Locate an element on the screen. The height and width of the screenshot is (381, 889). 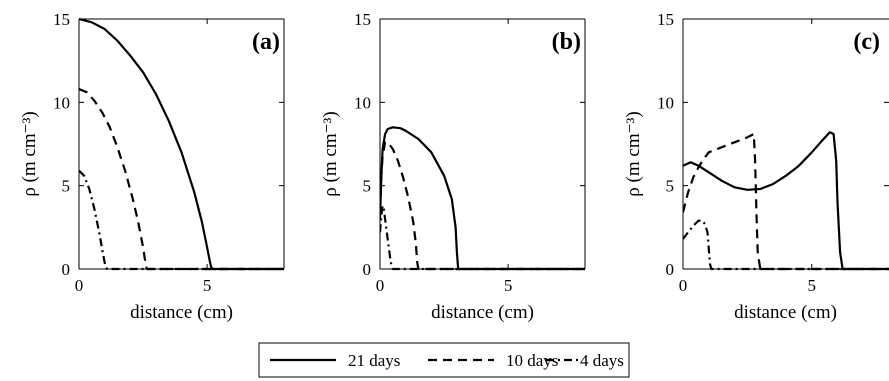
panel-label: (b) is located at coordinates (566, 42).